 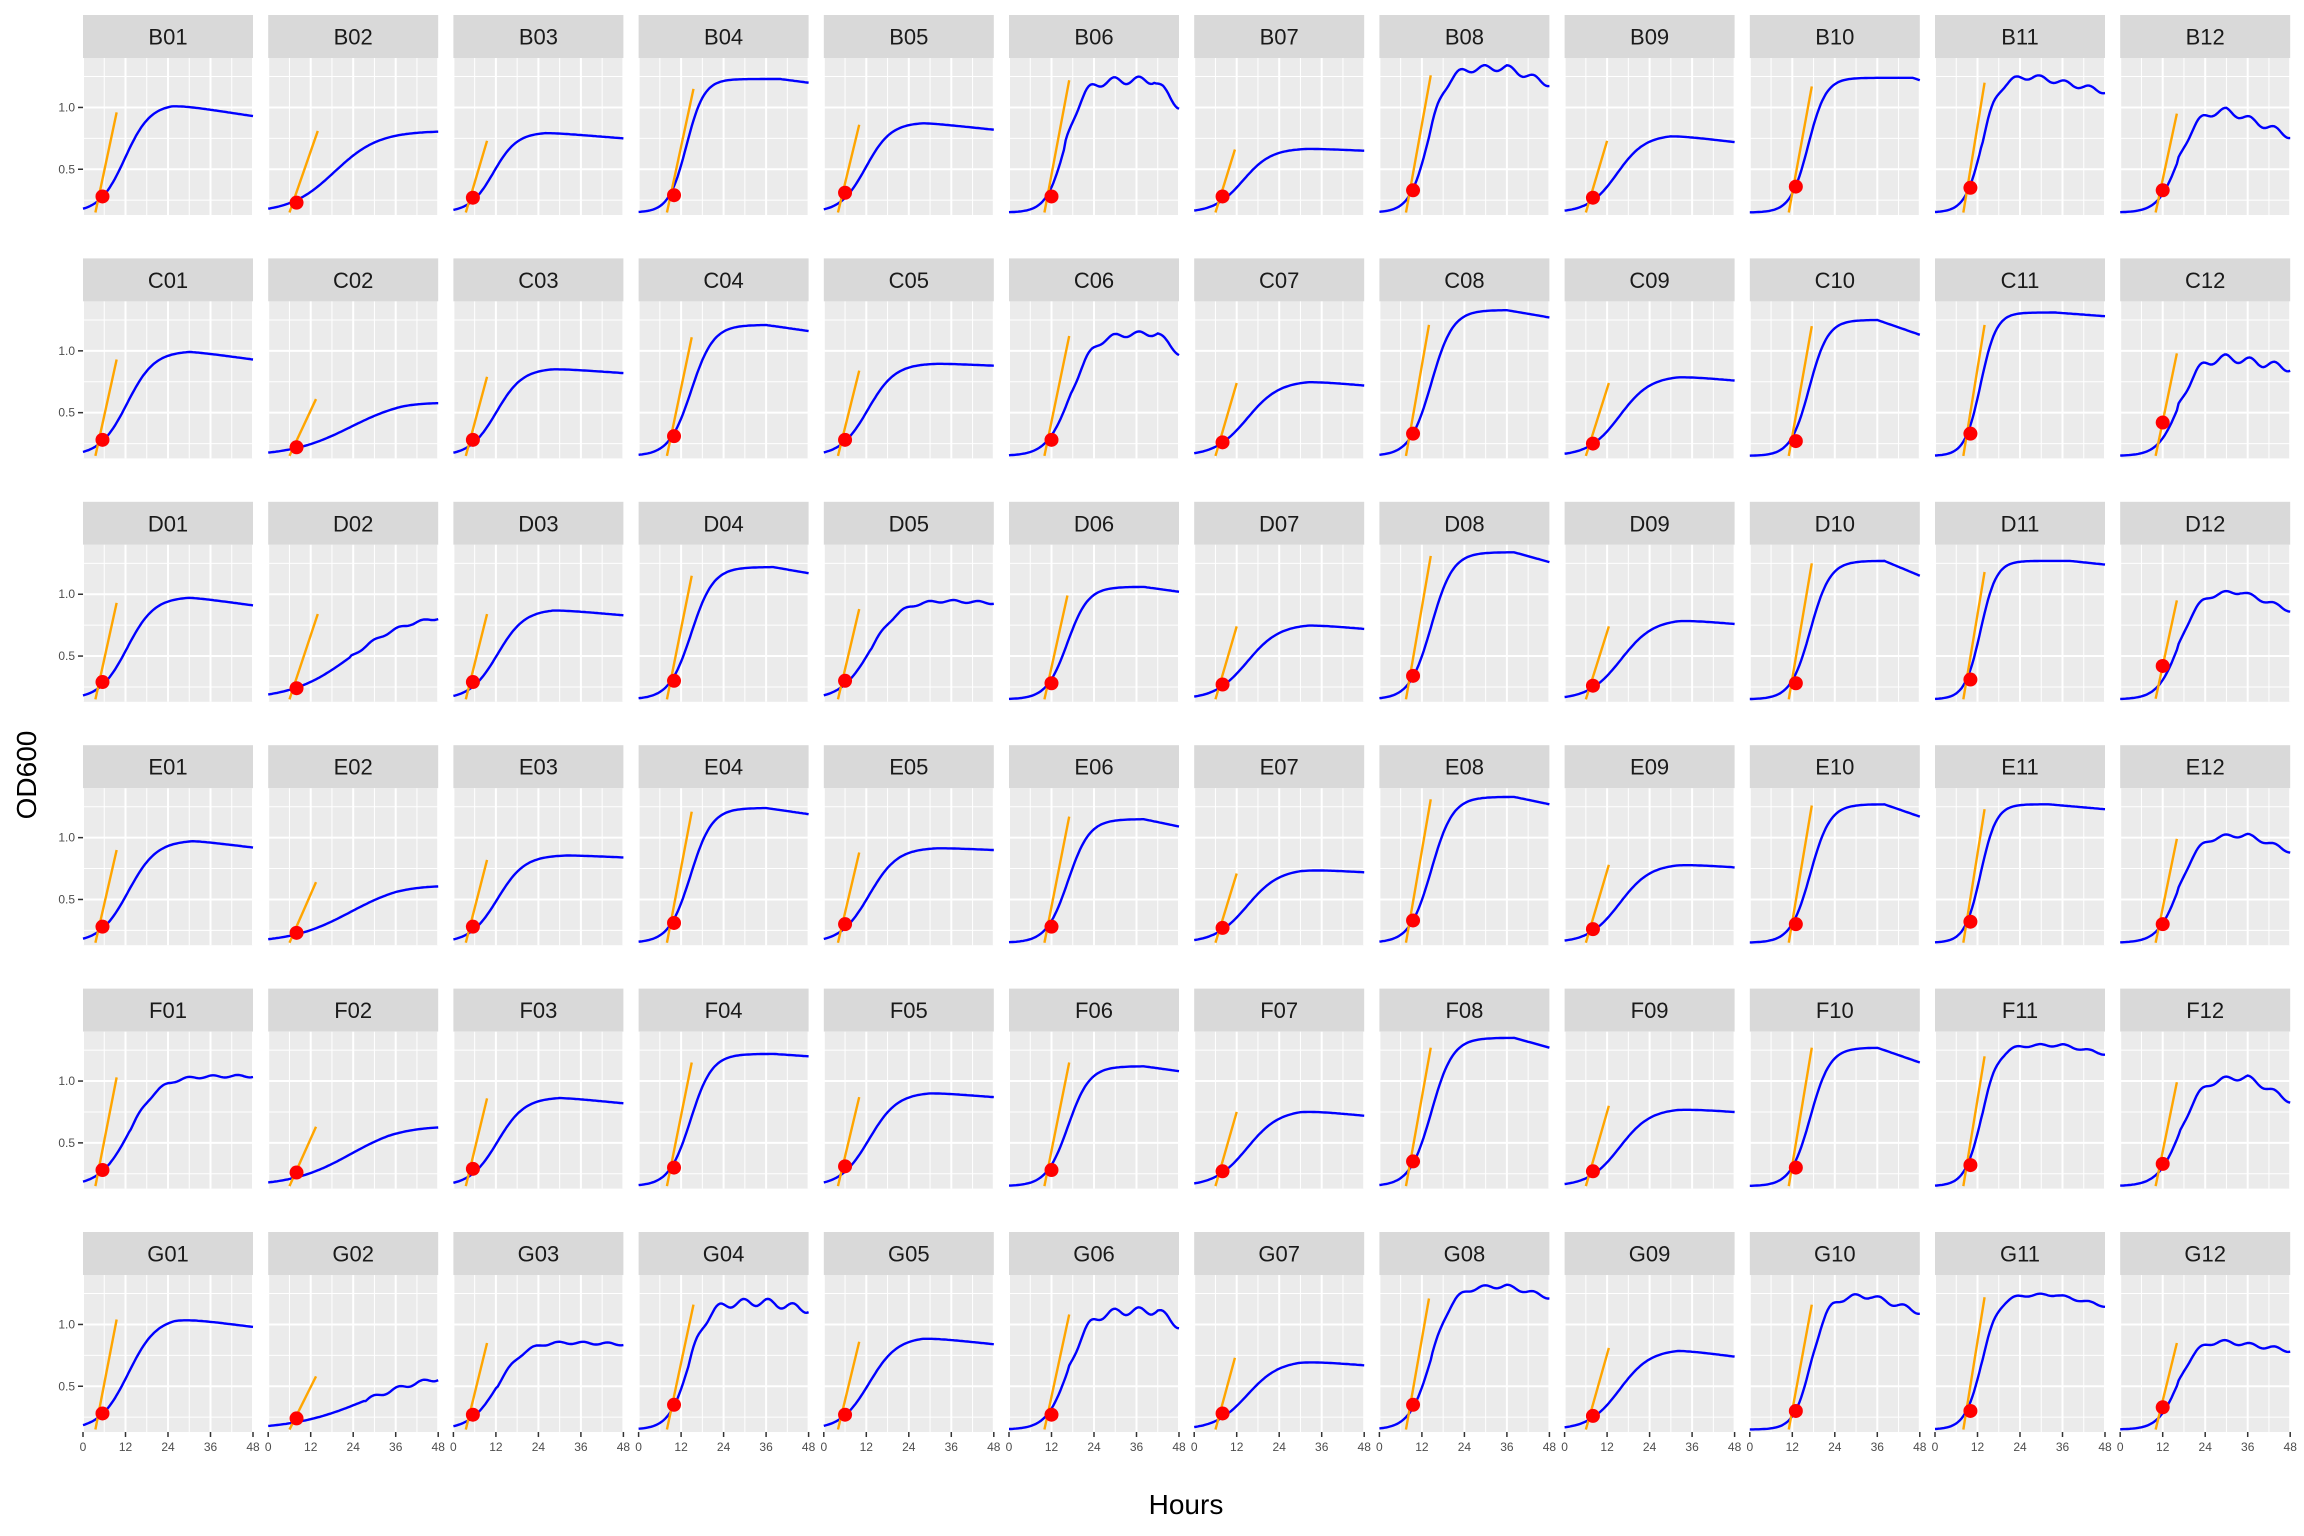 I want to click on facet-panel-E06: E06, so click(x=1094, y=845).